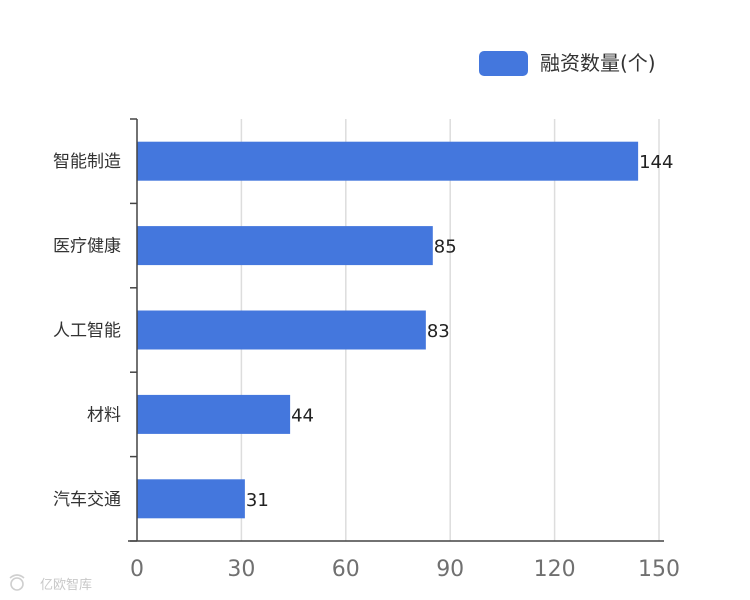 The width and height of the screenshot is (750, 600). Describe the element at coordinates (137, 569) in the screenshot. I see `x-tick-label: 0` at that location.